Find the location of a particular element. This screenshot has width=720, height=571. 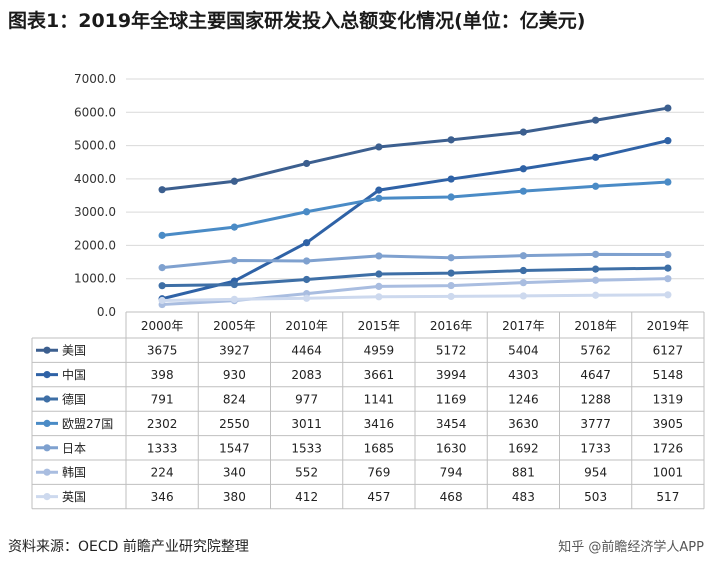

table-cell: 794 is located at coordinates (451, 473).